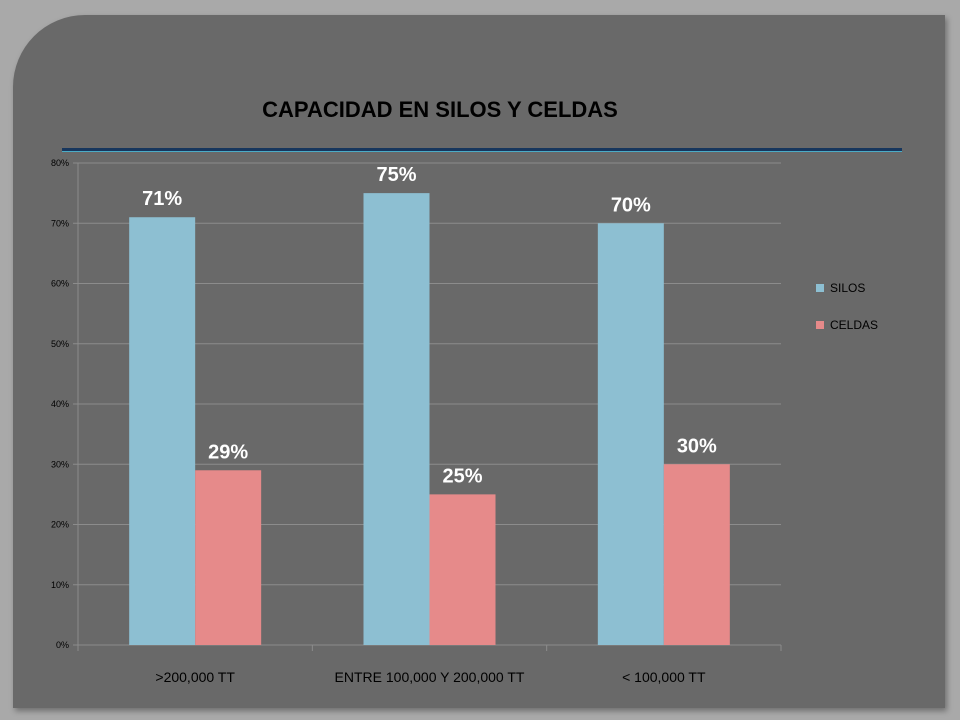 The height and width of the screenshot is (720, 960). I want to click on y-tick-label: 50%, so click(60, 344).